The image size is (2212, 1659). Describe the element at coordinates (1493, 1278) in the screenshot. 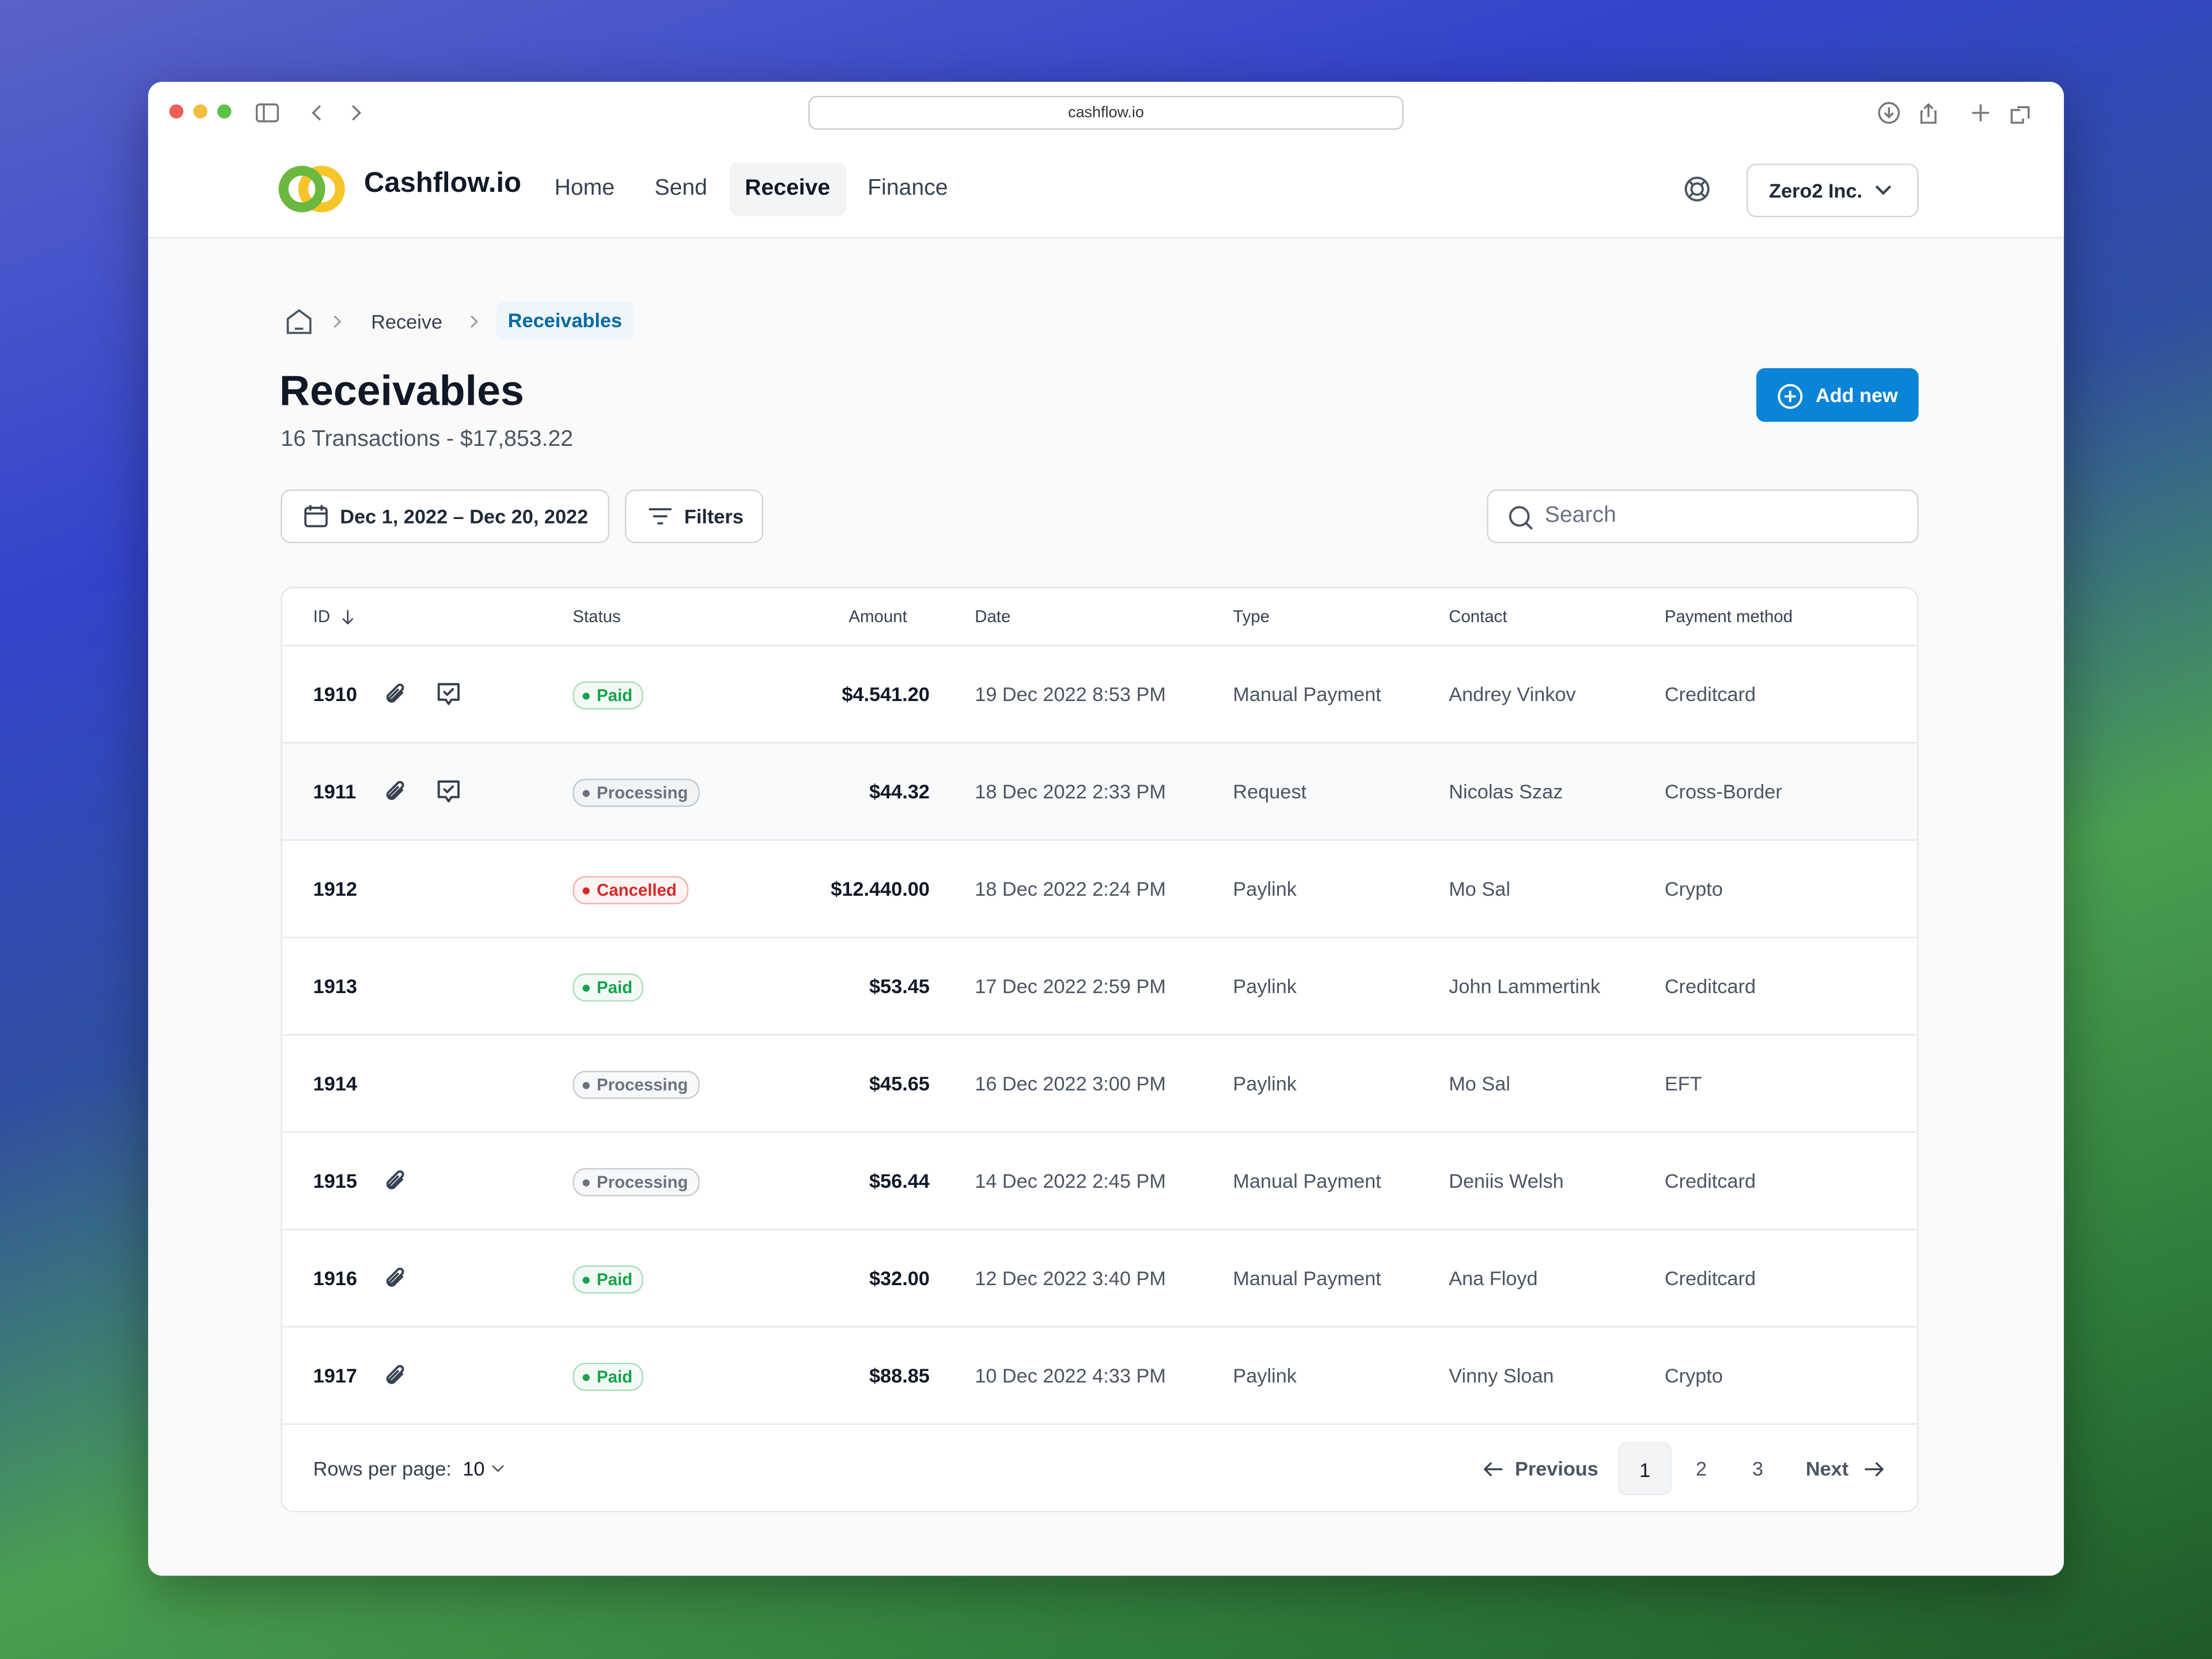

I see `row-contact: Ana Floyd` at that location.